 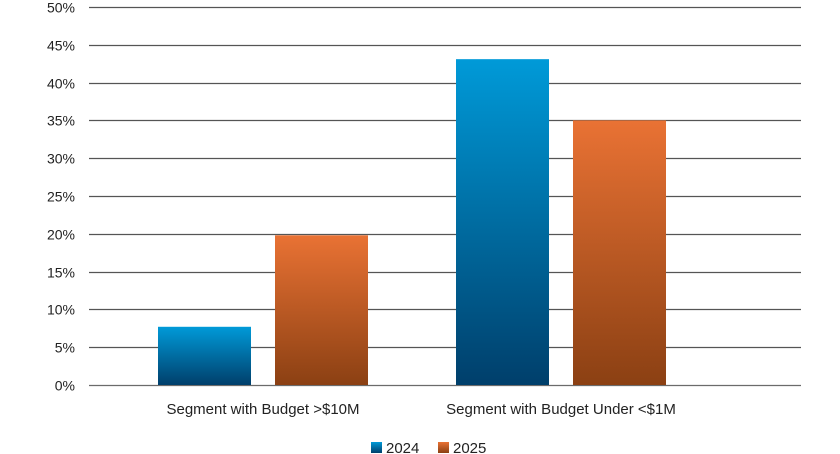 What do you see at coordinates (61, 121) in the screenshot?
I see `y-tick-label: 35%` at bounding box center [61, 121].